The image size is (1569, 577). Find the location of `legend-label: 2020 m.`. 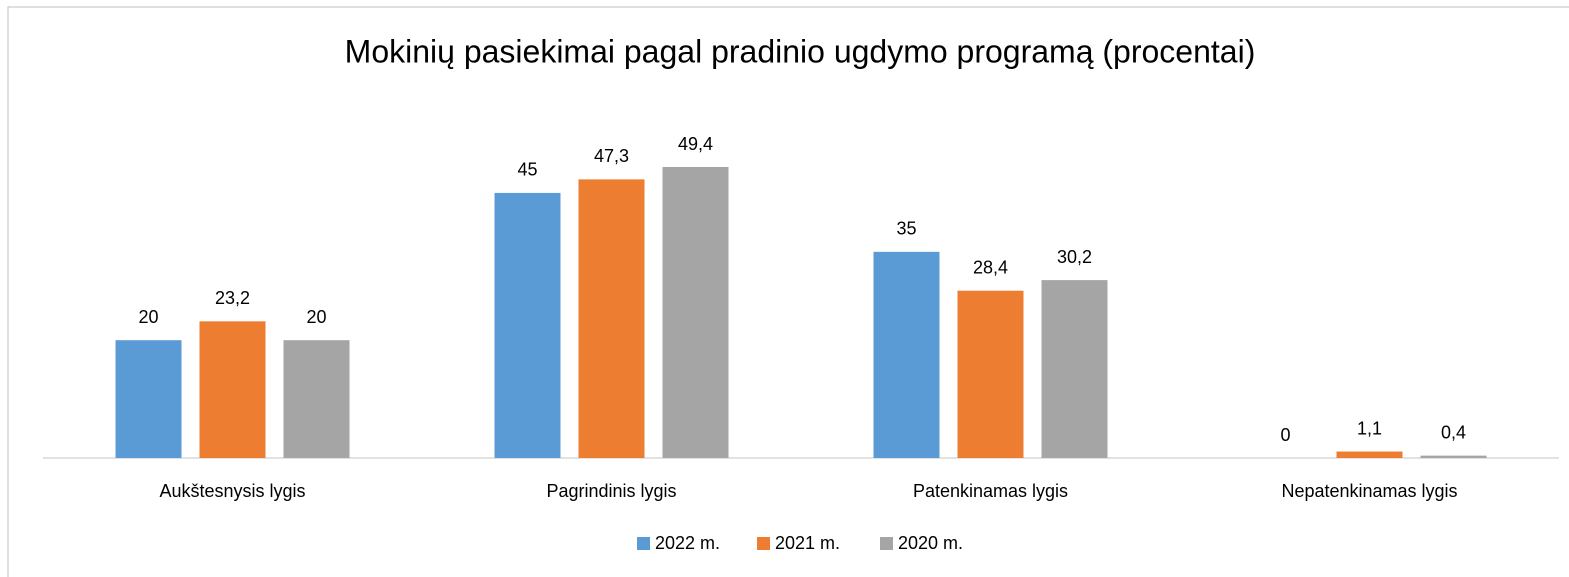

legend-label: 2020 m. is located at coordinates (930, 543).